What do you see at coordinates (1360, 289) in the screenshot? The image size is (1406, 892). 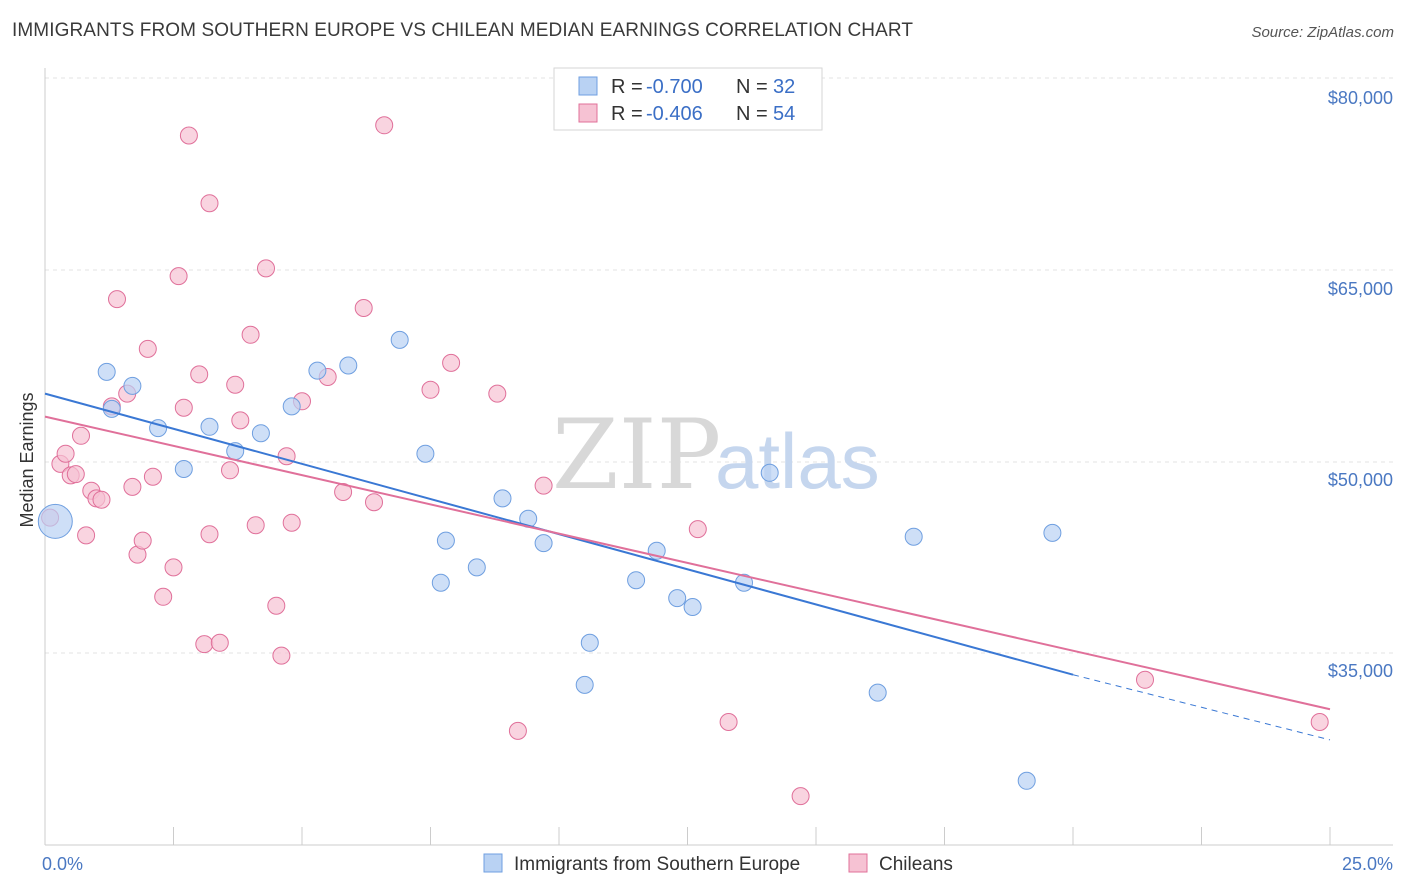 I see `y-tick-label: $65,000` at bounding box center [1360, 289].